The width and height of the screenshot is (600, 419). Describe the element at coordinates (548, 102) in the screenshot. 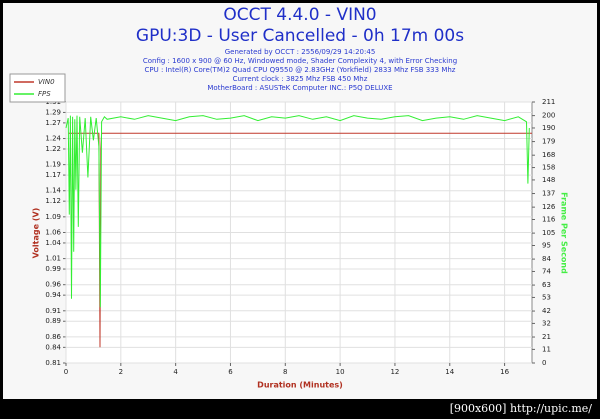

I see `y2-tick-label: 211` at that location.